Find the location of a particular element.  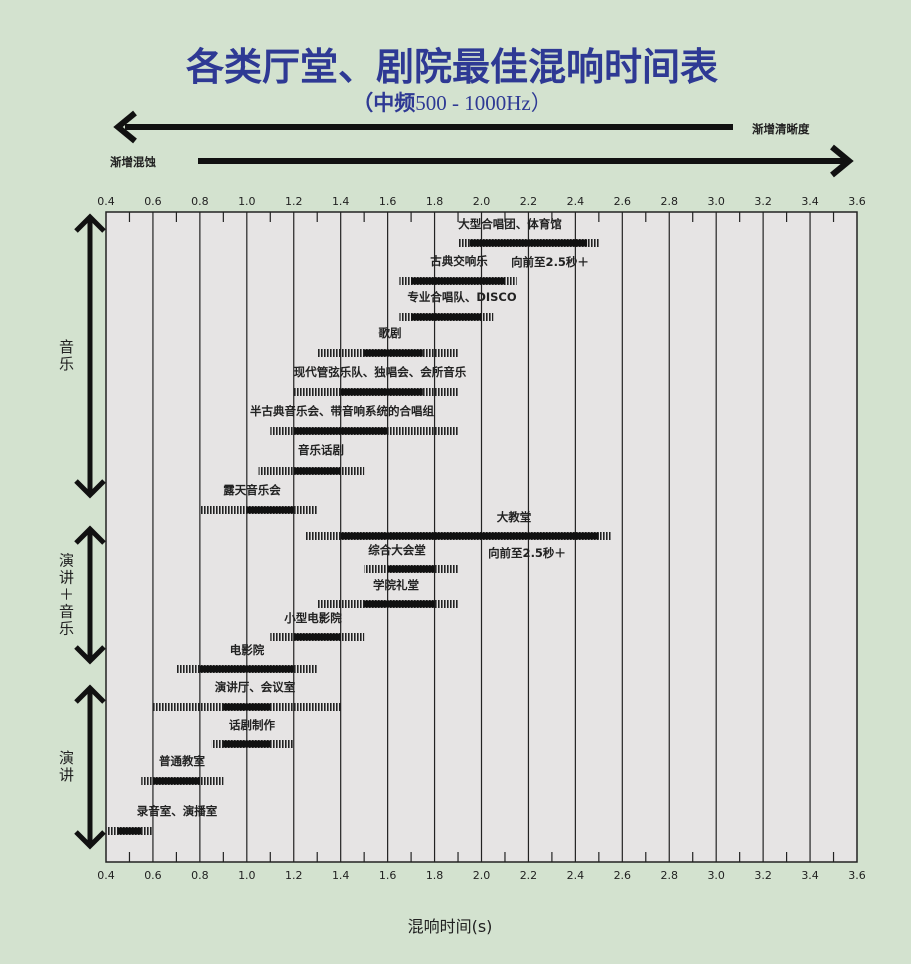

bar-label: 歌剧 is located at coordinates (390, 333).